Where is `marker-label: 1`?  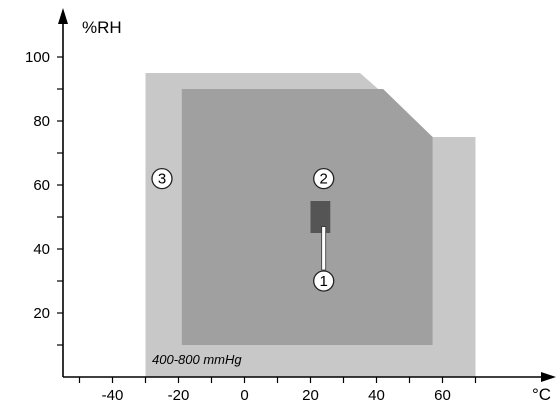
marker-label: 1 is located at coordinates (324, 281).